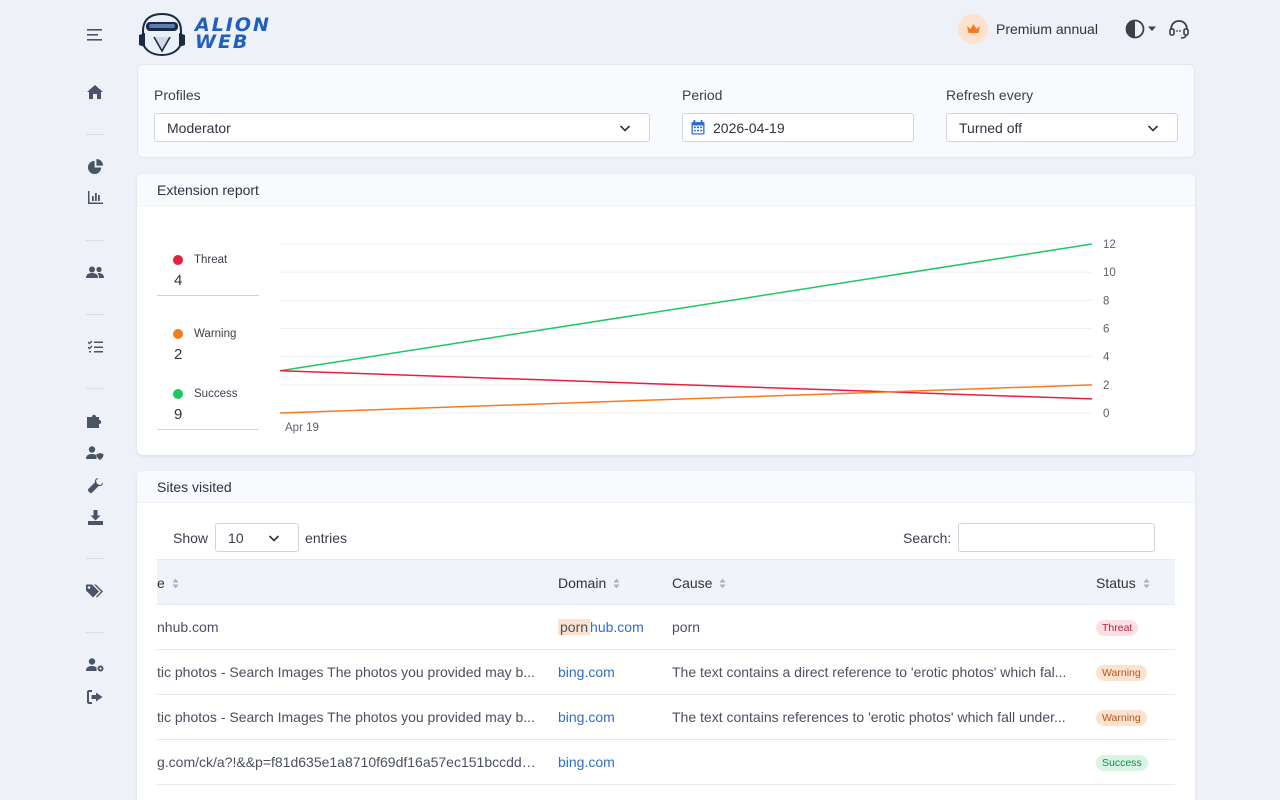 The width and height of the screenshot is (1280, 800). Describe the element at coordinates (208, 275) in the screenshot. I see `legend-threat: Threat 4` at that location.